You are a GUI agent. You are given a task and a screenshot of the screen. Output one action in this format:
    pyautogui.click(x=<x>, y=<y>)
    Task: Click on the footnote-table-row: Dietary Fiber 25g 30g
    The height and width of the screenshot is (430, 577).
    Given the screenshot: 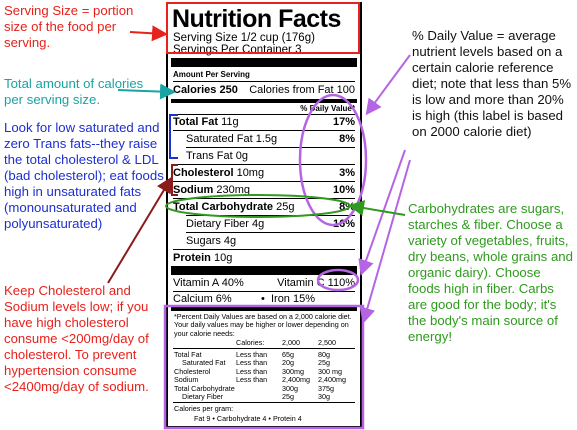 What is the action you would take?
    pyautogui.click(x=256, y=396)
    